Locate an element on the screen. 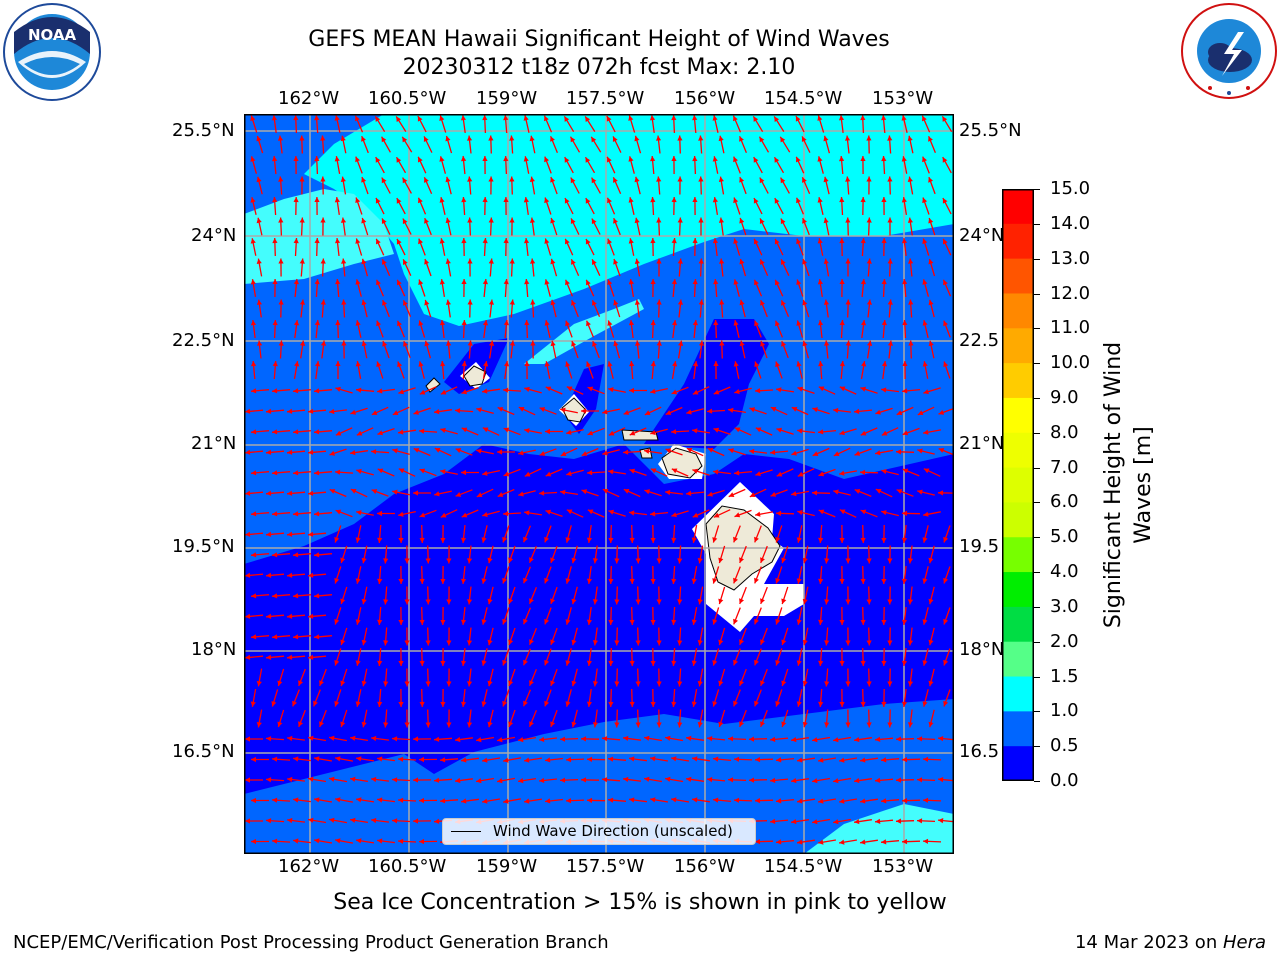 This screenshot has height=960, width=1280. lat-label-right-22-5: 22.5 is located at coordinates (979, 340).